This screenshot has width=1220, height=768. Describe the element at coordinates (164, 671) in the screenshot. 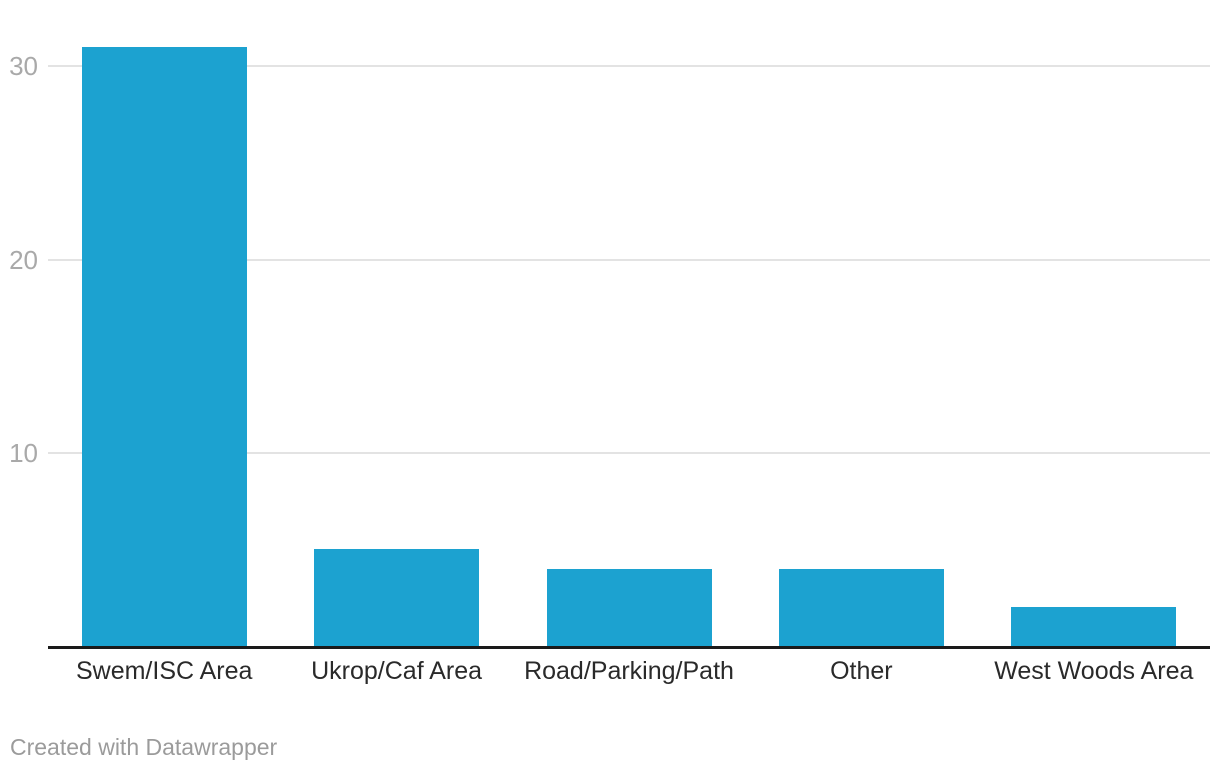

I see `x-axis-label-1: Swem/ISC Area` at that location.